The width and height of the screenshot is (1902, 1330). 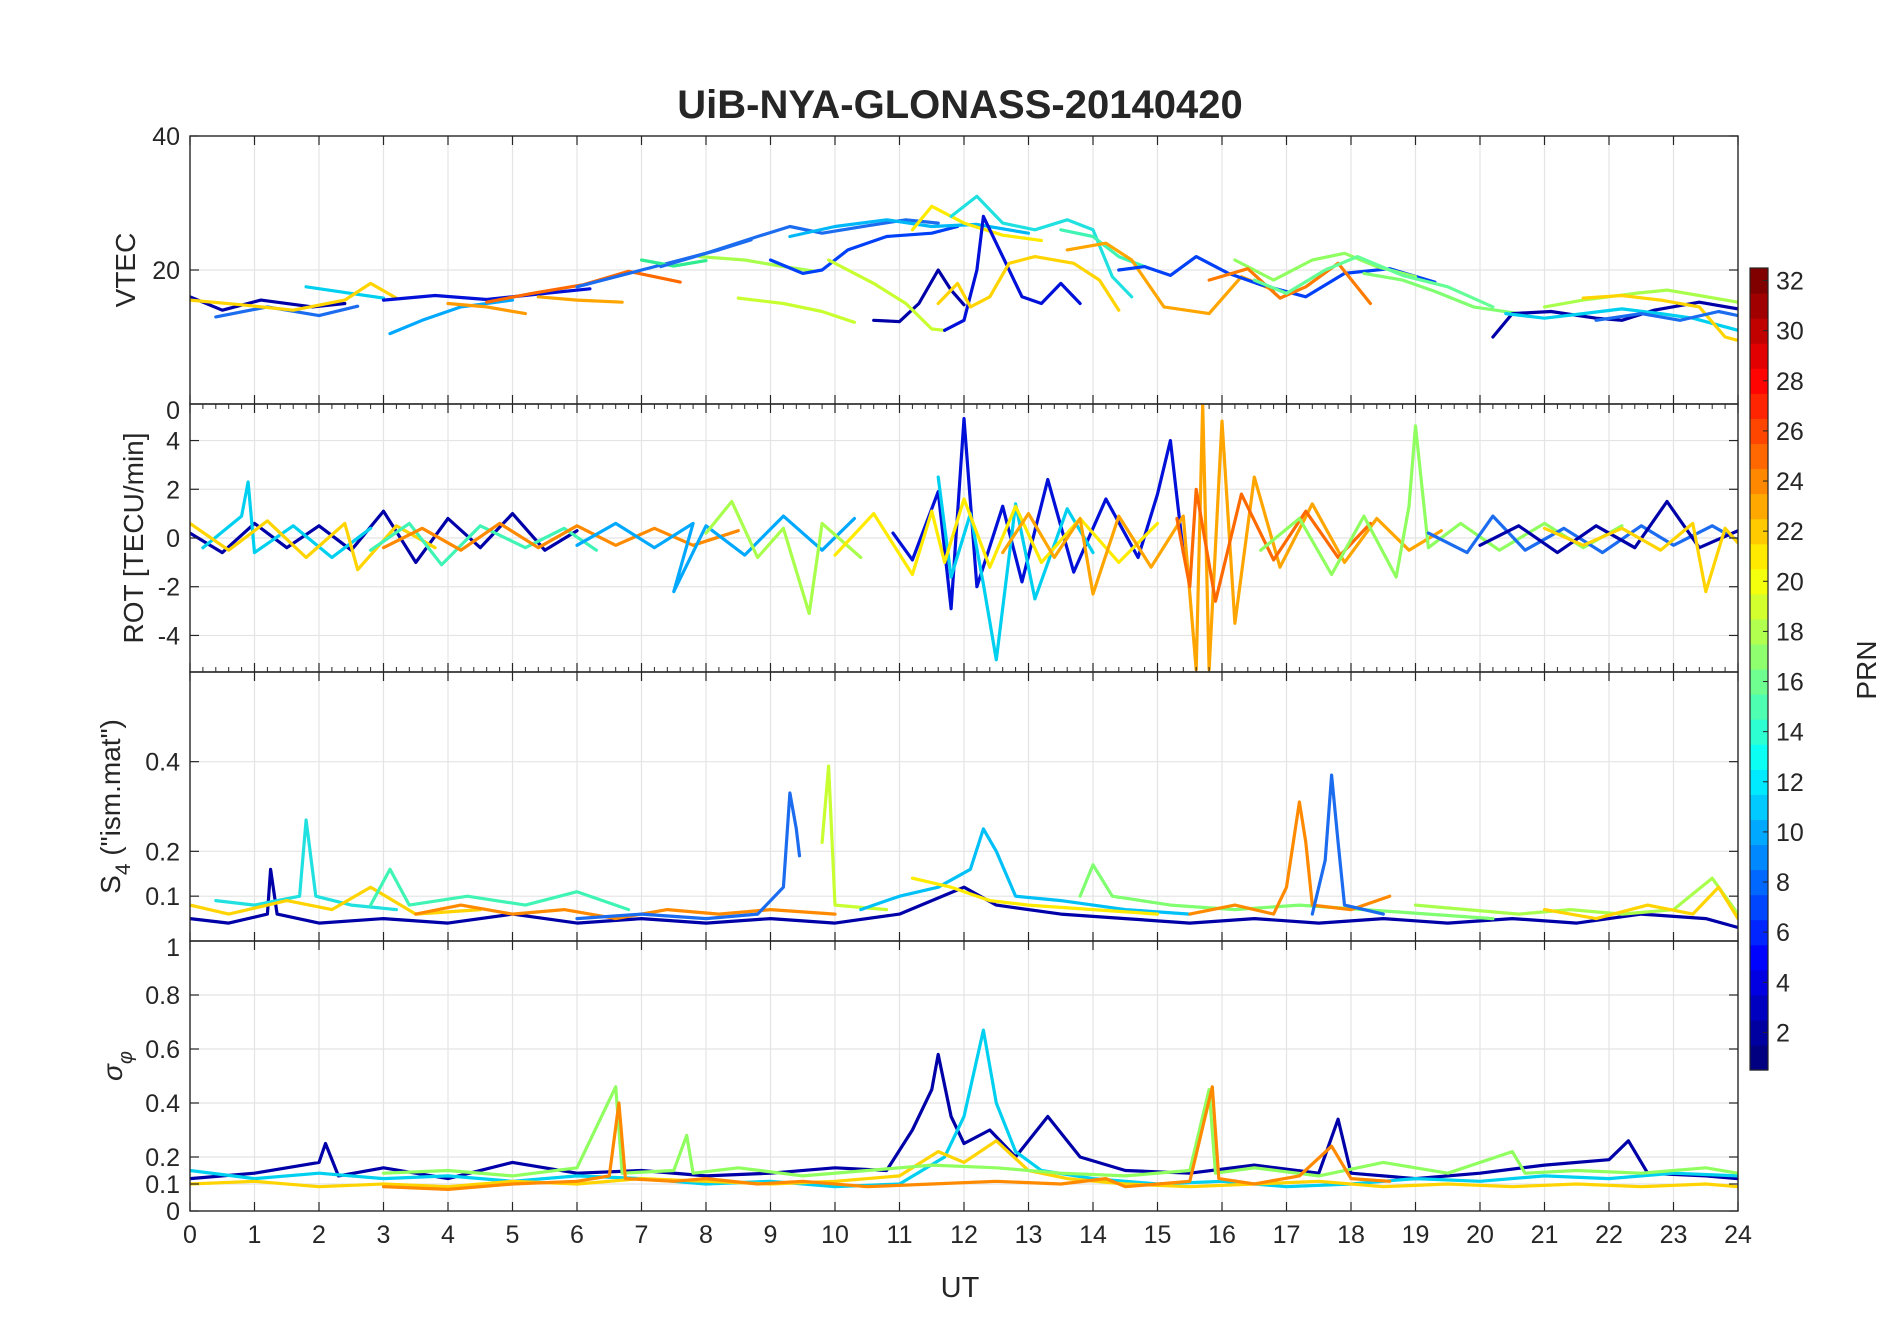 I want to click on colorbar-tick-label: 14, so click(x=1790, y=733).